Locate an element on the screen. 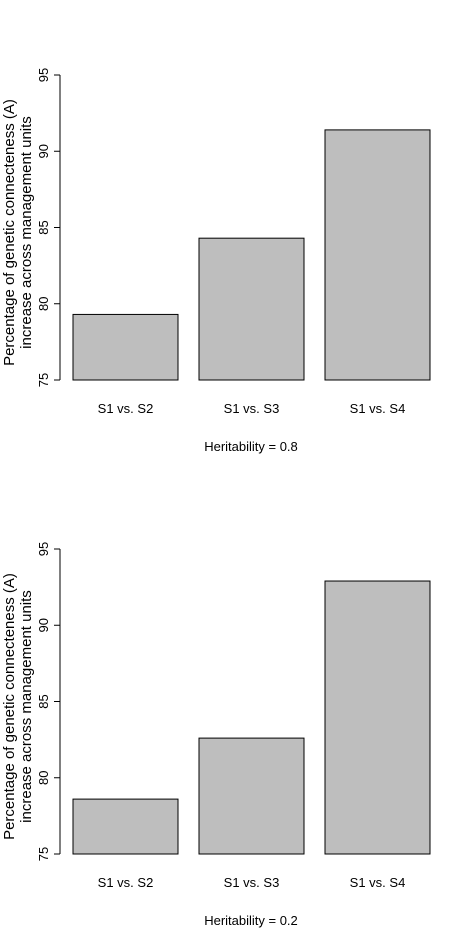  y-ticks-bottom: 75 80 85 90 95 is located at coordinates (48, 701).